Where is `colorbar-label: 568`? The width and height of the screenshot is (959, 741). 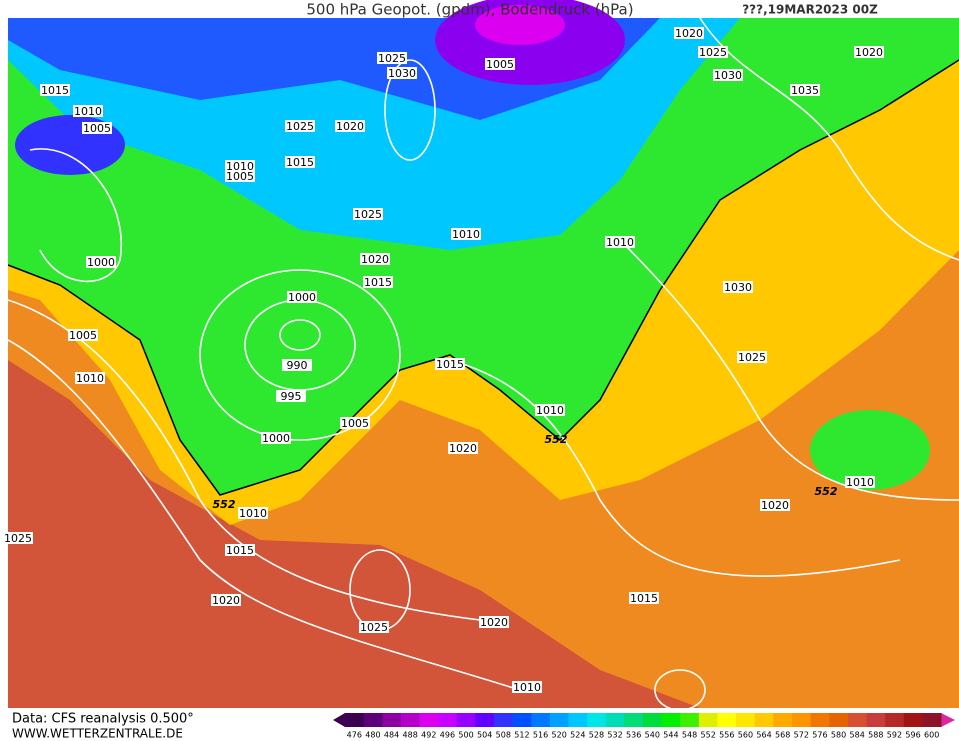
colorbar-label: 568 is located at coordinates (782, 735).